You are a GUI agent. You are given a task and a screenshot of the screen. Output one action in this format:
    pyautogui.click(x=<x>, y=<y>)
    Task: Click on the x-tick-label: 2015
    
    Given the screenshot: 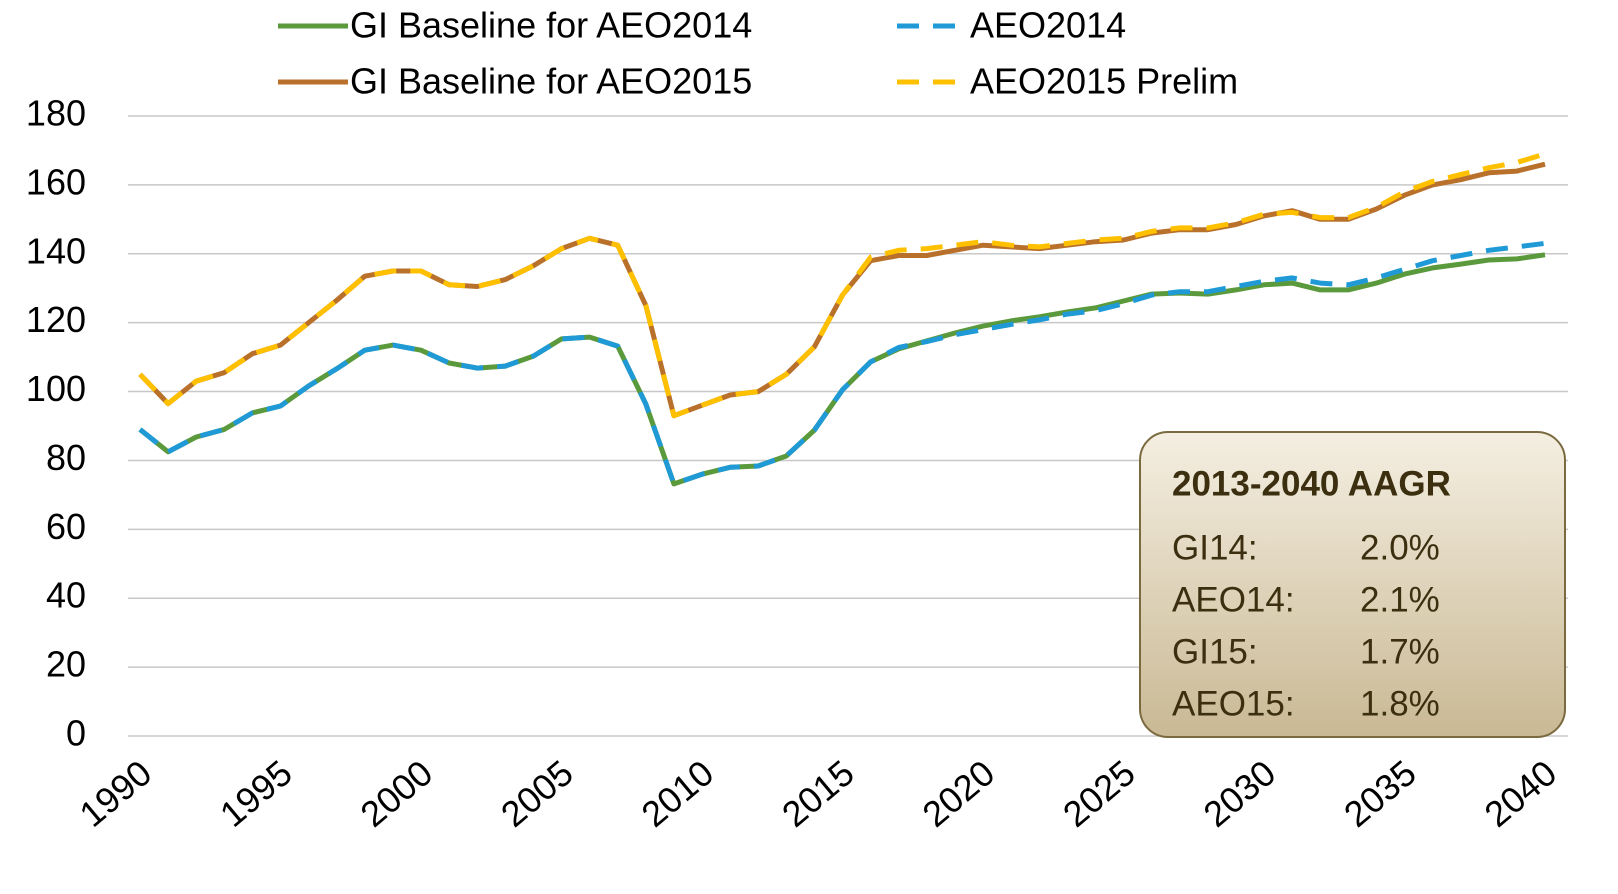 What is the action you would take?
    pyautogui.click(x=818, y=793)
    